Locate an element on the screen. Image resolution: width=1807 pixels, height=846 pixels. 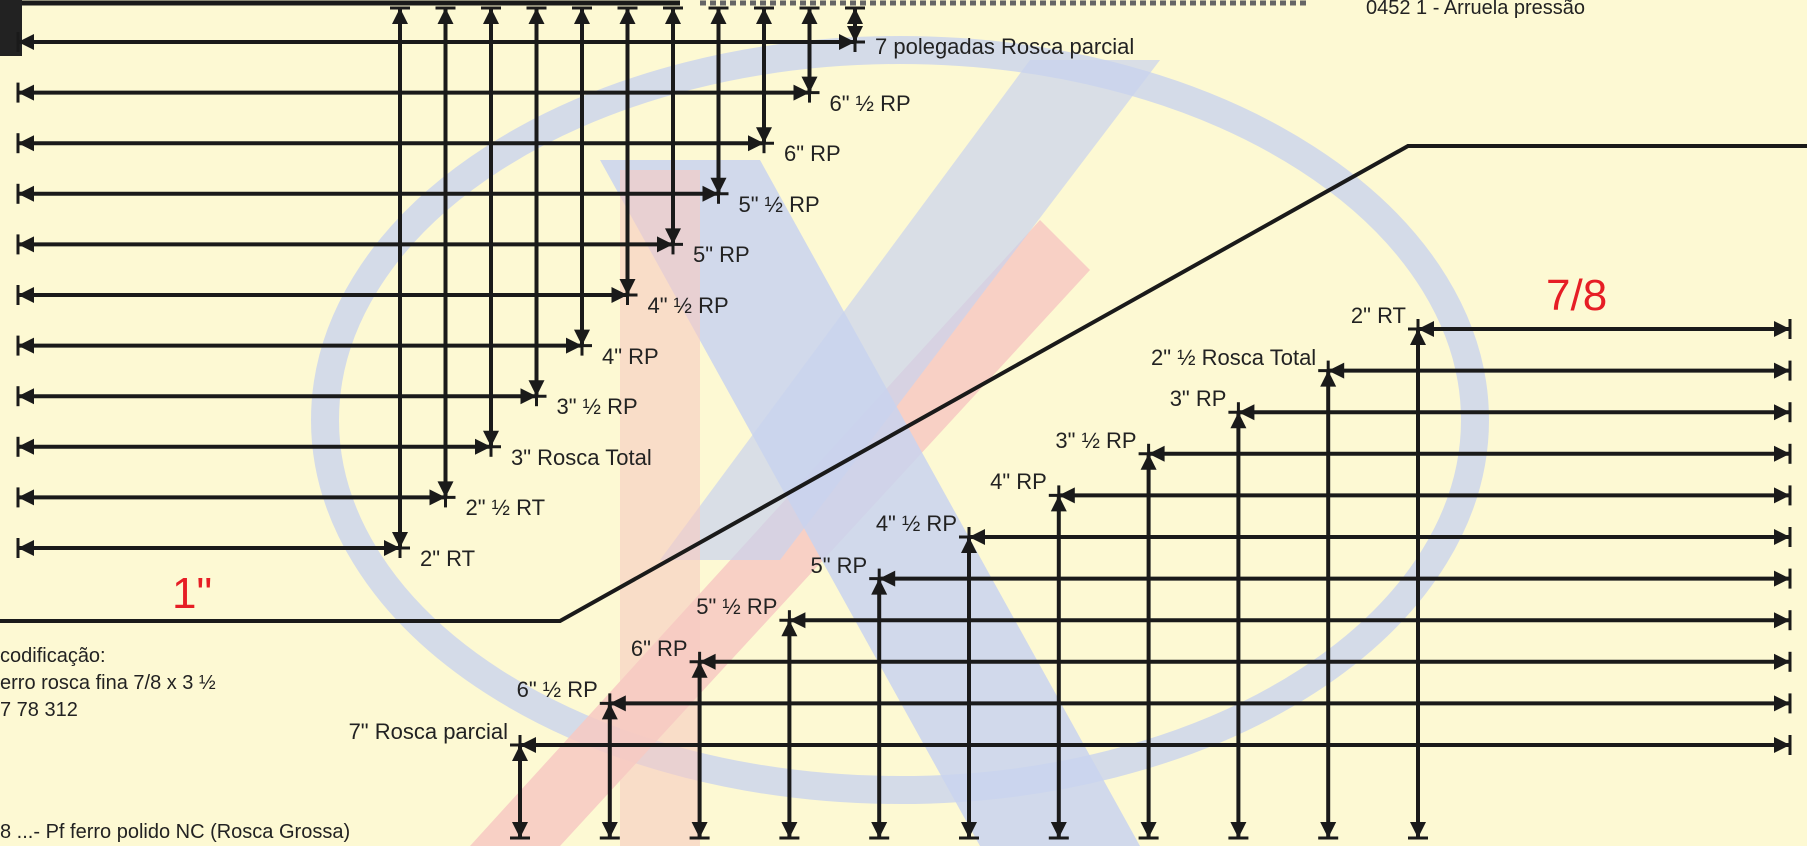
seven-eighths-item-4-arrow-down is located at coordinates (1058, 830).